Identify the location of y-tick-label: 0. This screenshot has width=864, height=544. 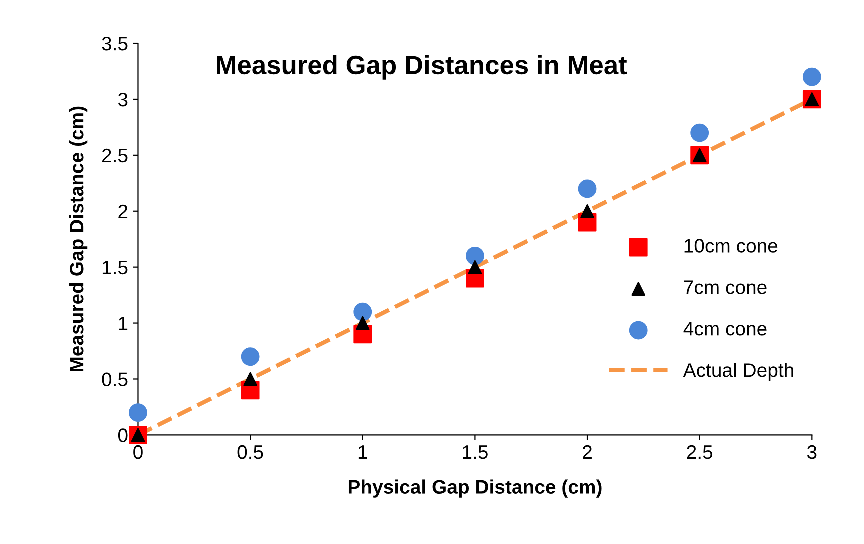
(123, 435).